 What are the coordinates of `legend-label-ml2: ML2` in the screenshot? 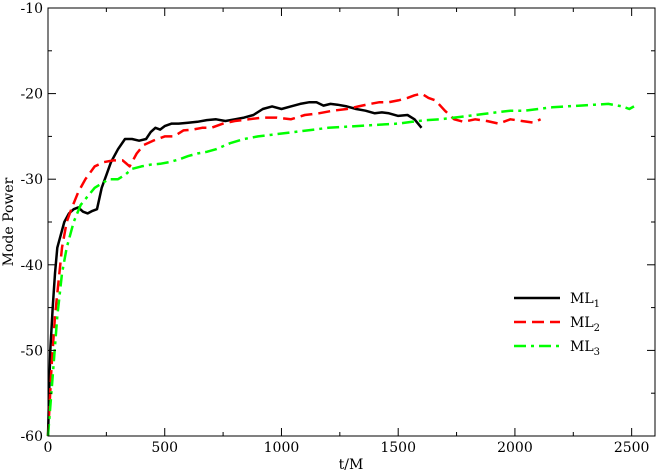 It's located at (585, 324).